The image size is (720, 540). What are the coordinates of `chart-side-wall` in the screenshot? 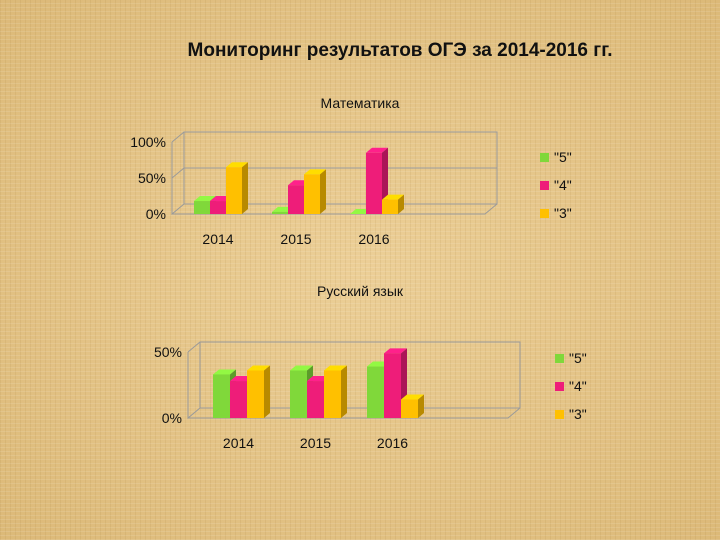 It's located at (194, 386).